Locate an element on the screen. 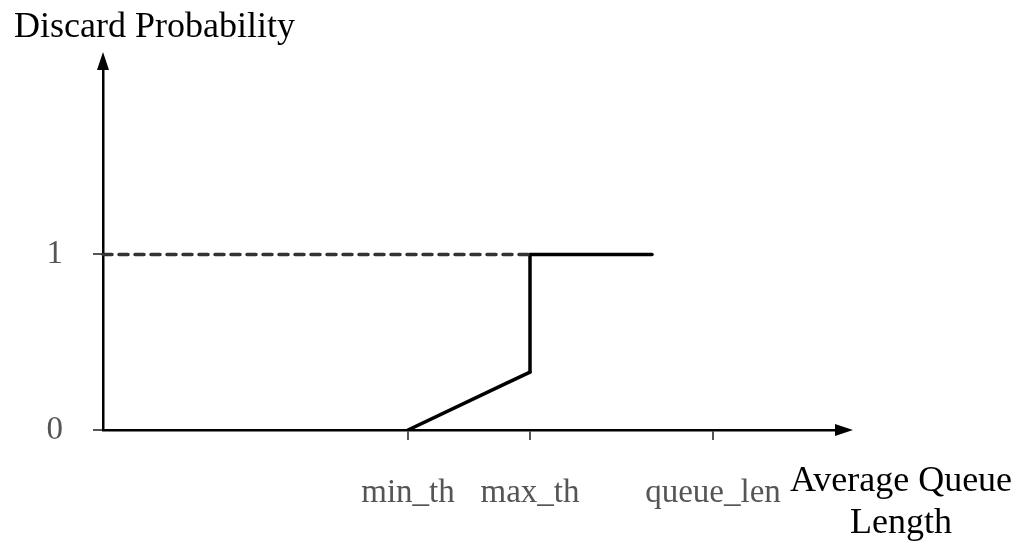  x-tick-label: queue_len is located at coordinates (713, 491).